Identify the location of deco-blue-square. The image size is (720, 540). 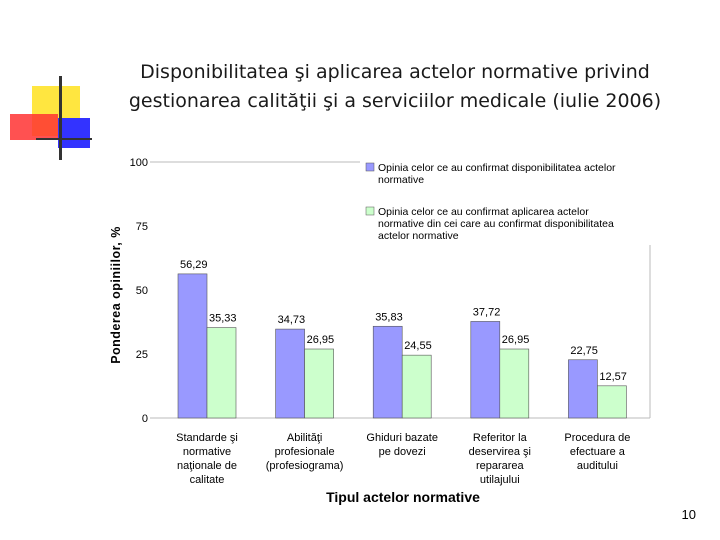
(74, 133).